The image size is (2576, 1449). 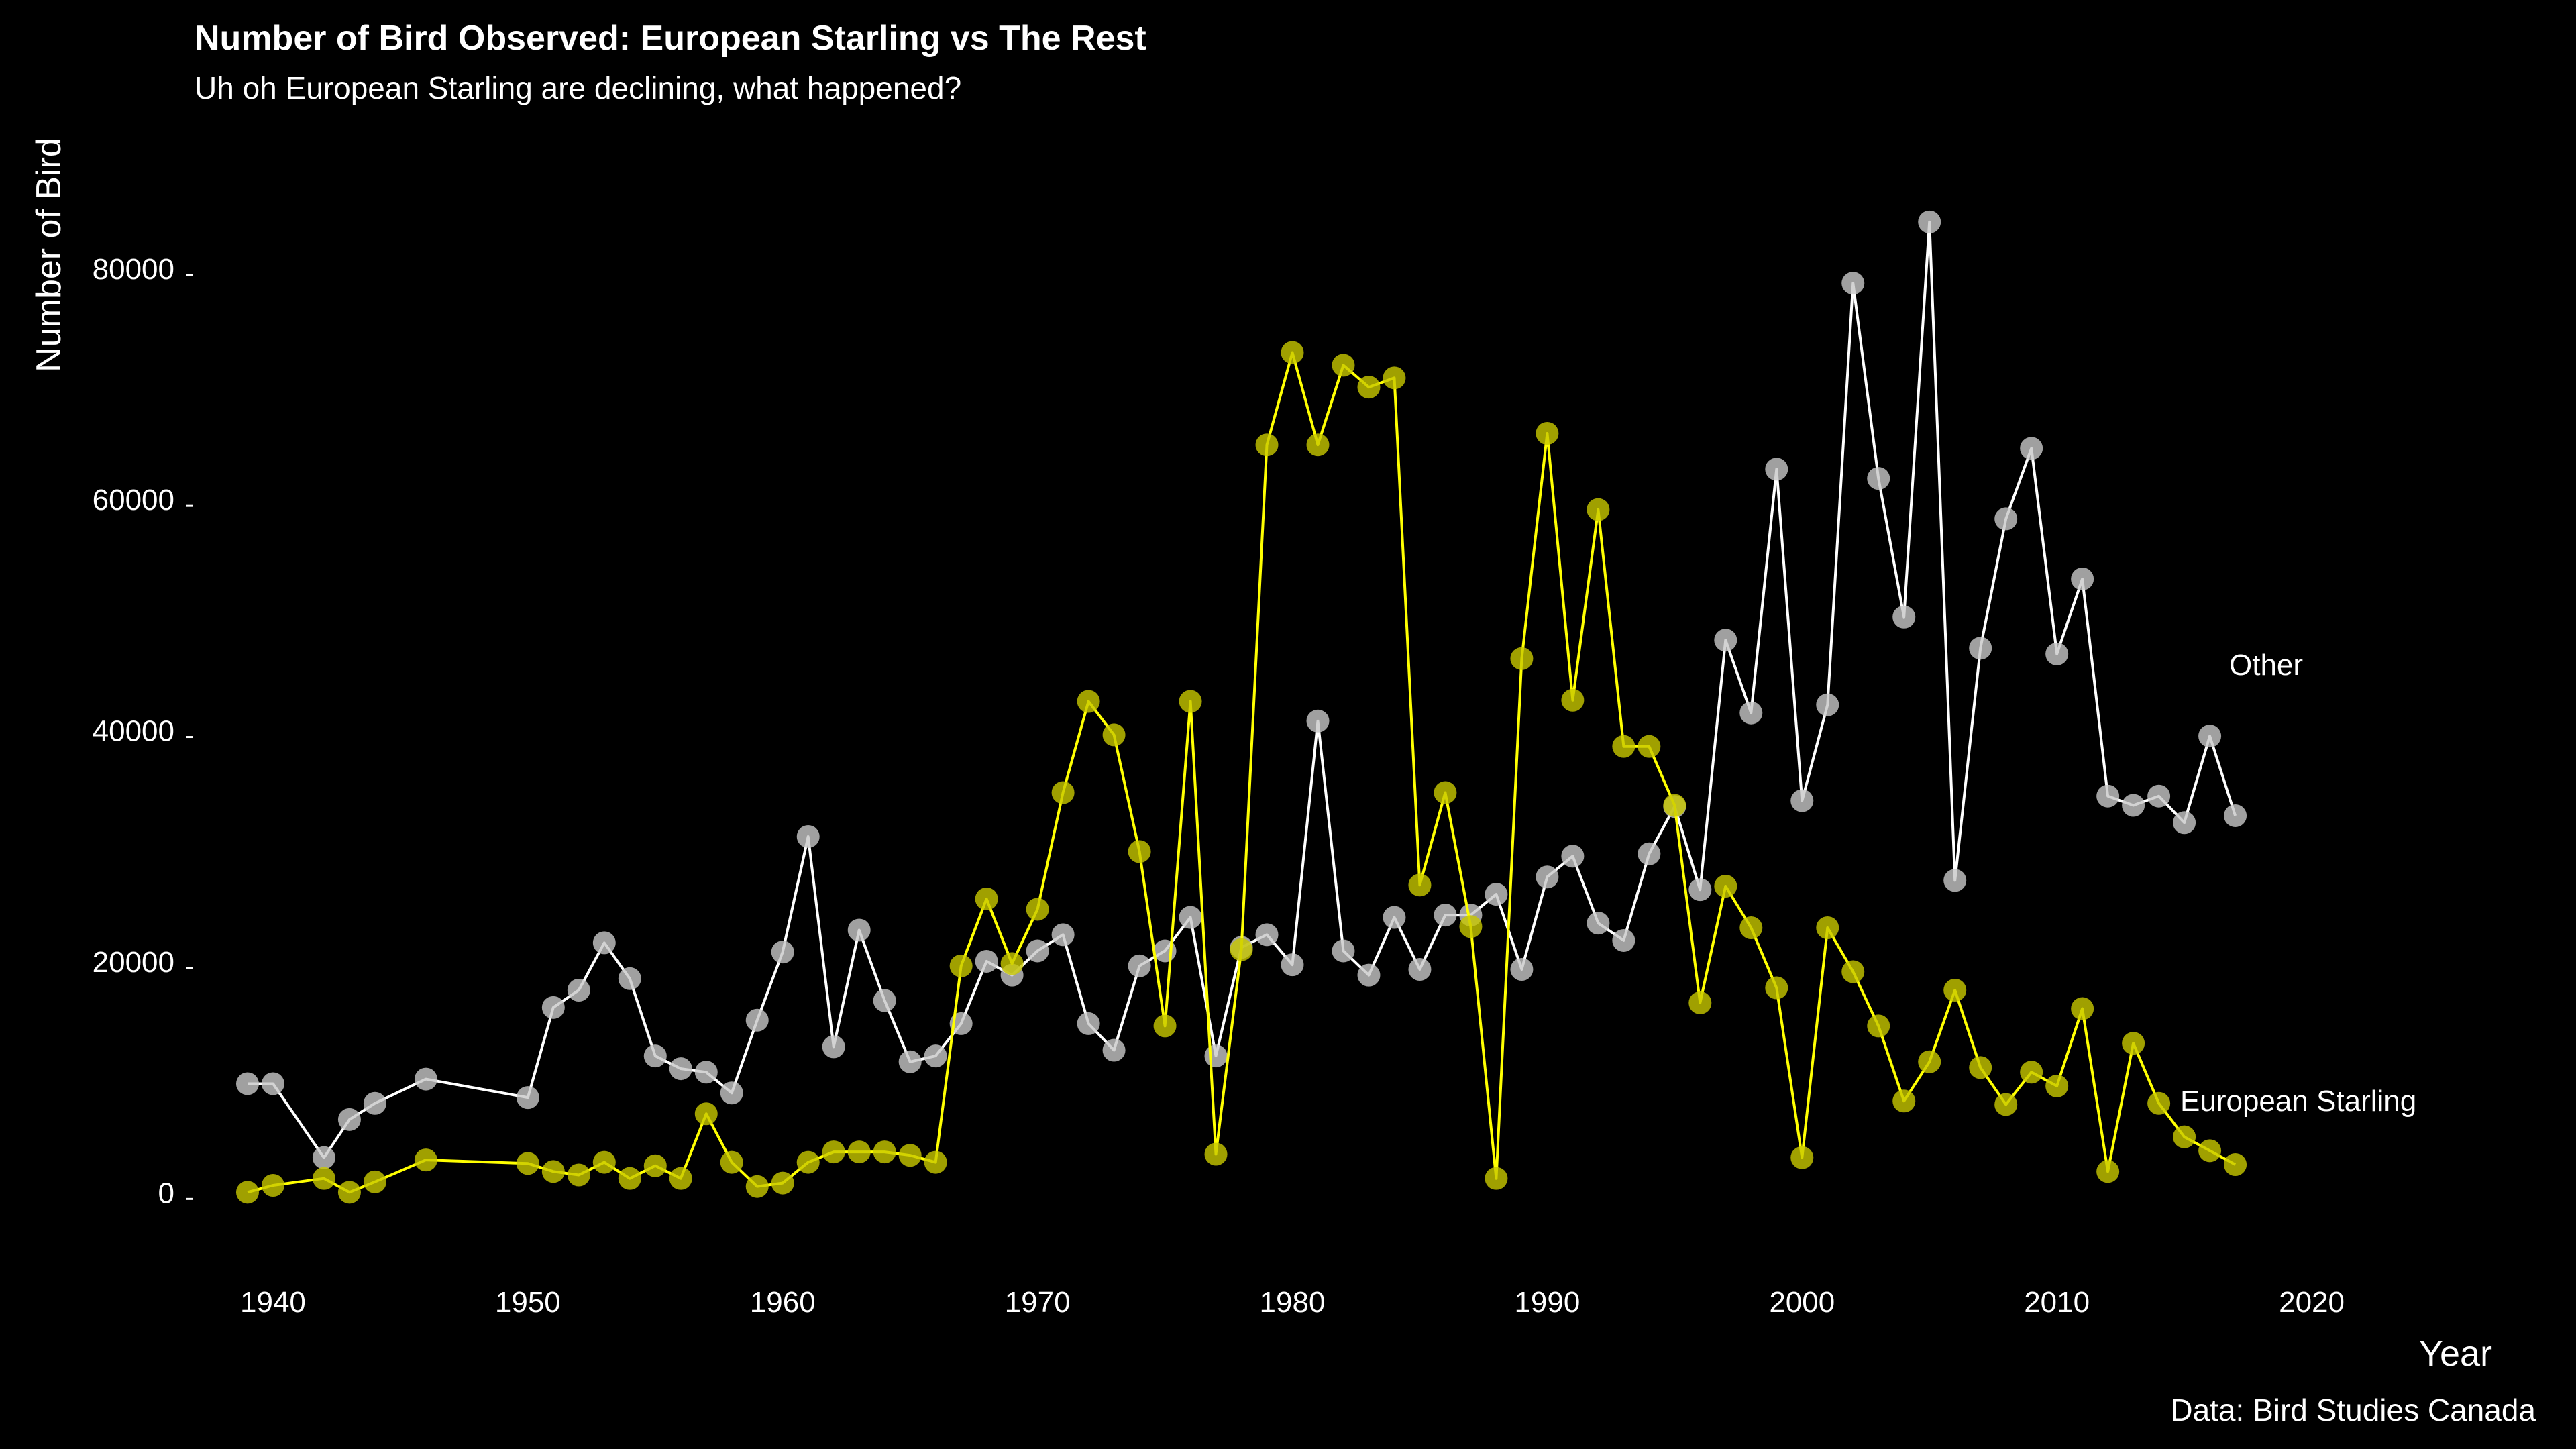 I want to click on x-tick-label: 1970, so click(x=1038, y=1302).